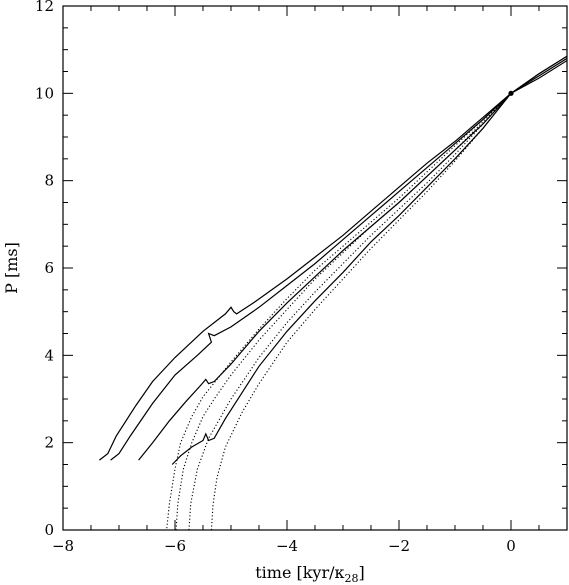 The image size is (569, 585). Describe the element at coordinates (63, 546) in the screenshot. I see `x-tick-label: −8` at that location.